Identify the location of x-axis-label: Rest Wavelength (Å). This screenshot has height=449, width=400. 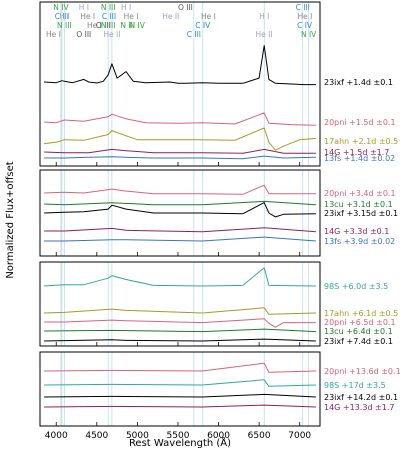
(180, 442).